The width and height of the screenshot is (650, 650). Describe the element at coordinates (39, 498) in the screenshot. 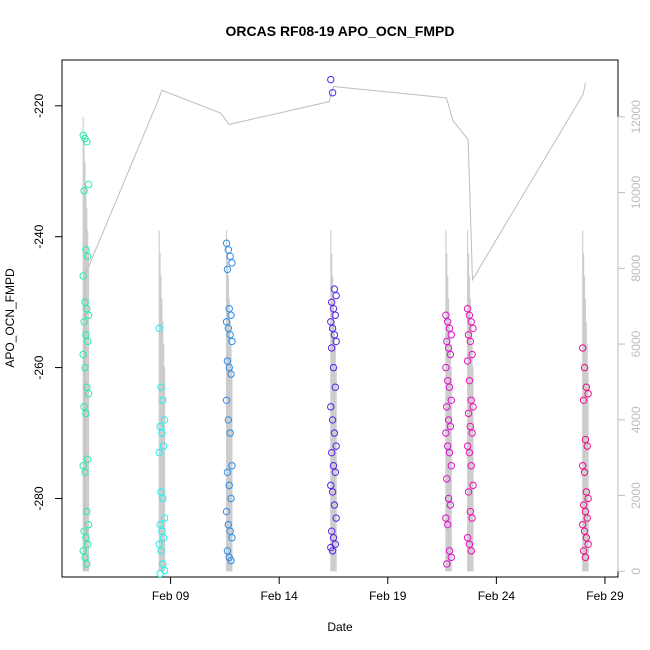

I see `y-tick-label: -280` at that location.